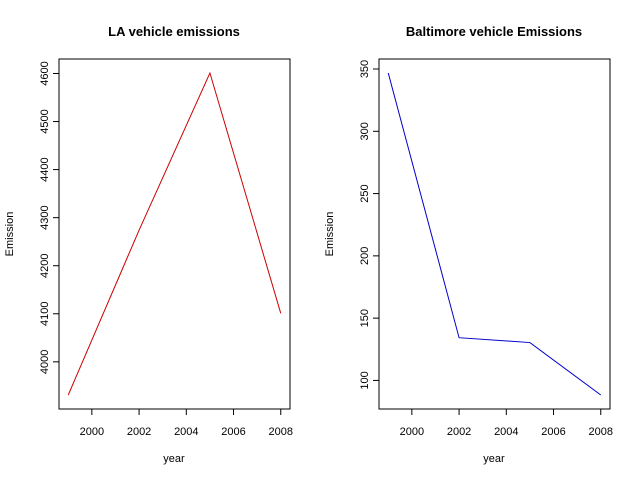  I want to click on la-x-tick-label: 2004, so click(186, 432).